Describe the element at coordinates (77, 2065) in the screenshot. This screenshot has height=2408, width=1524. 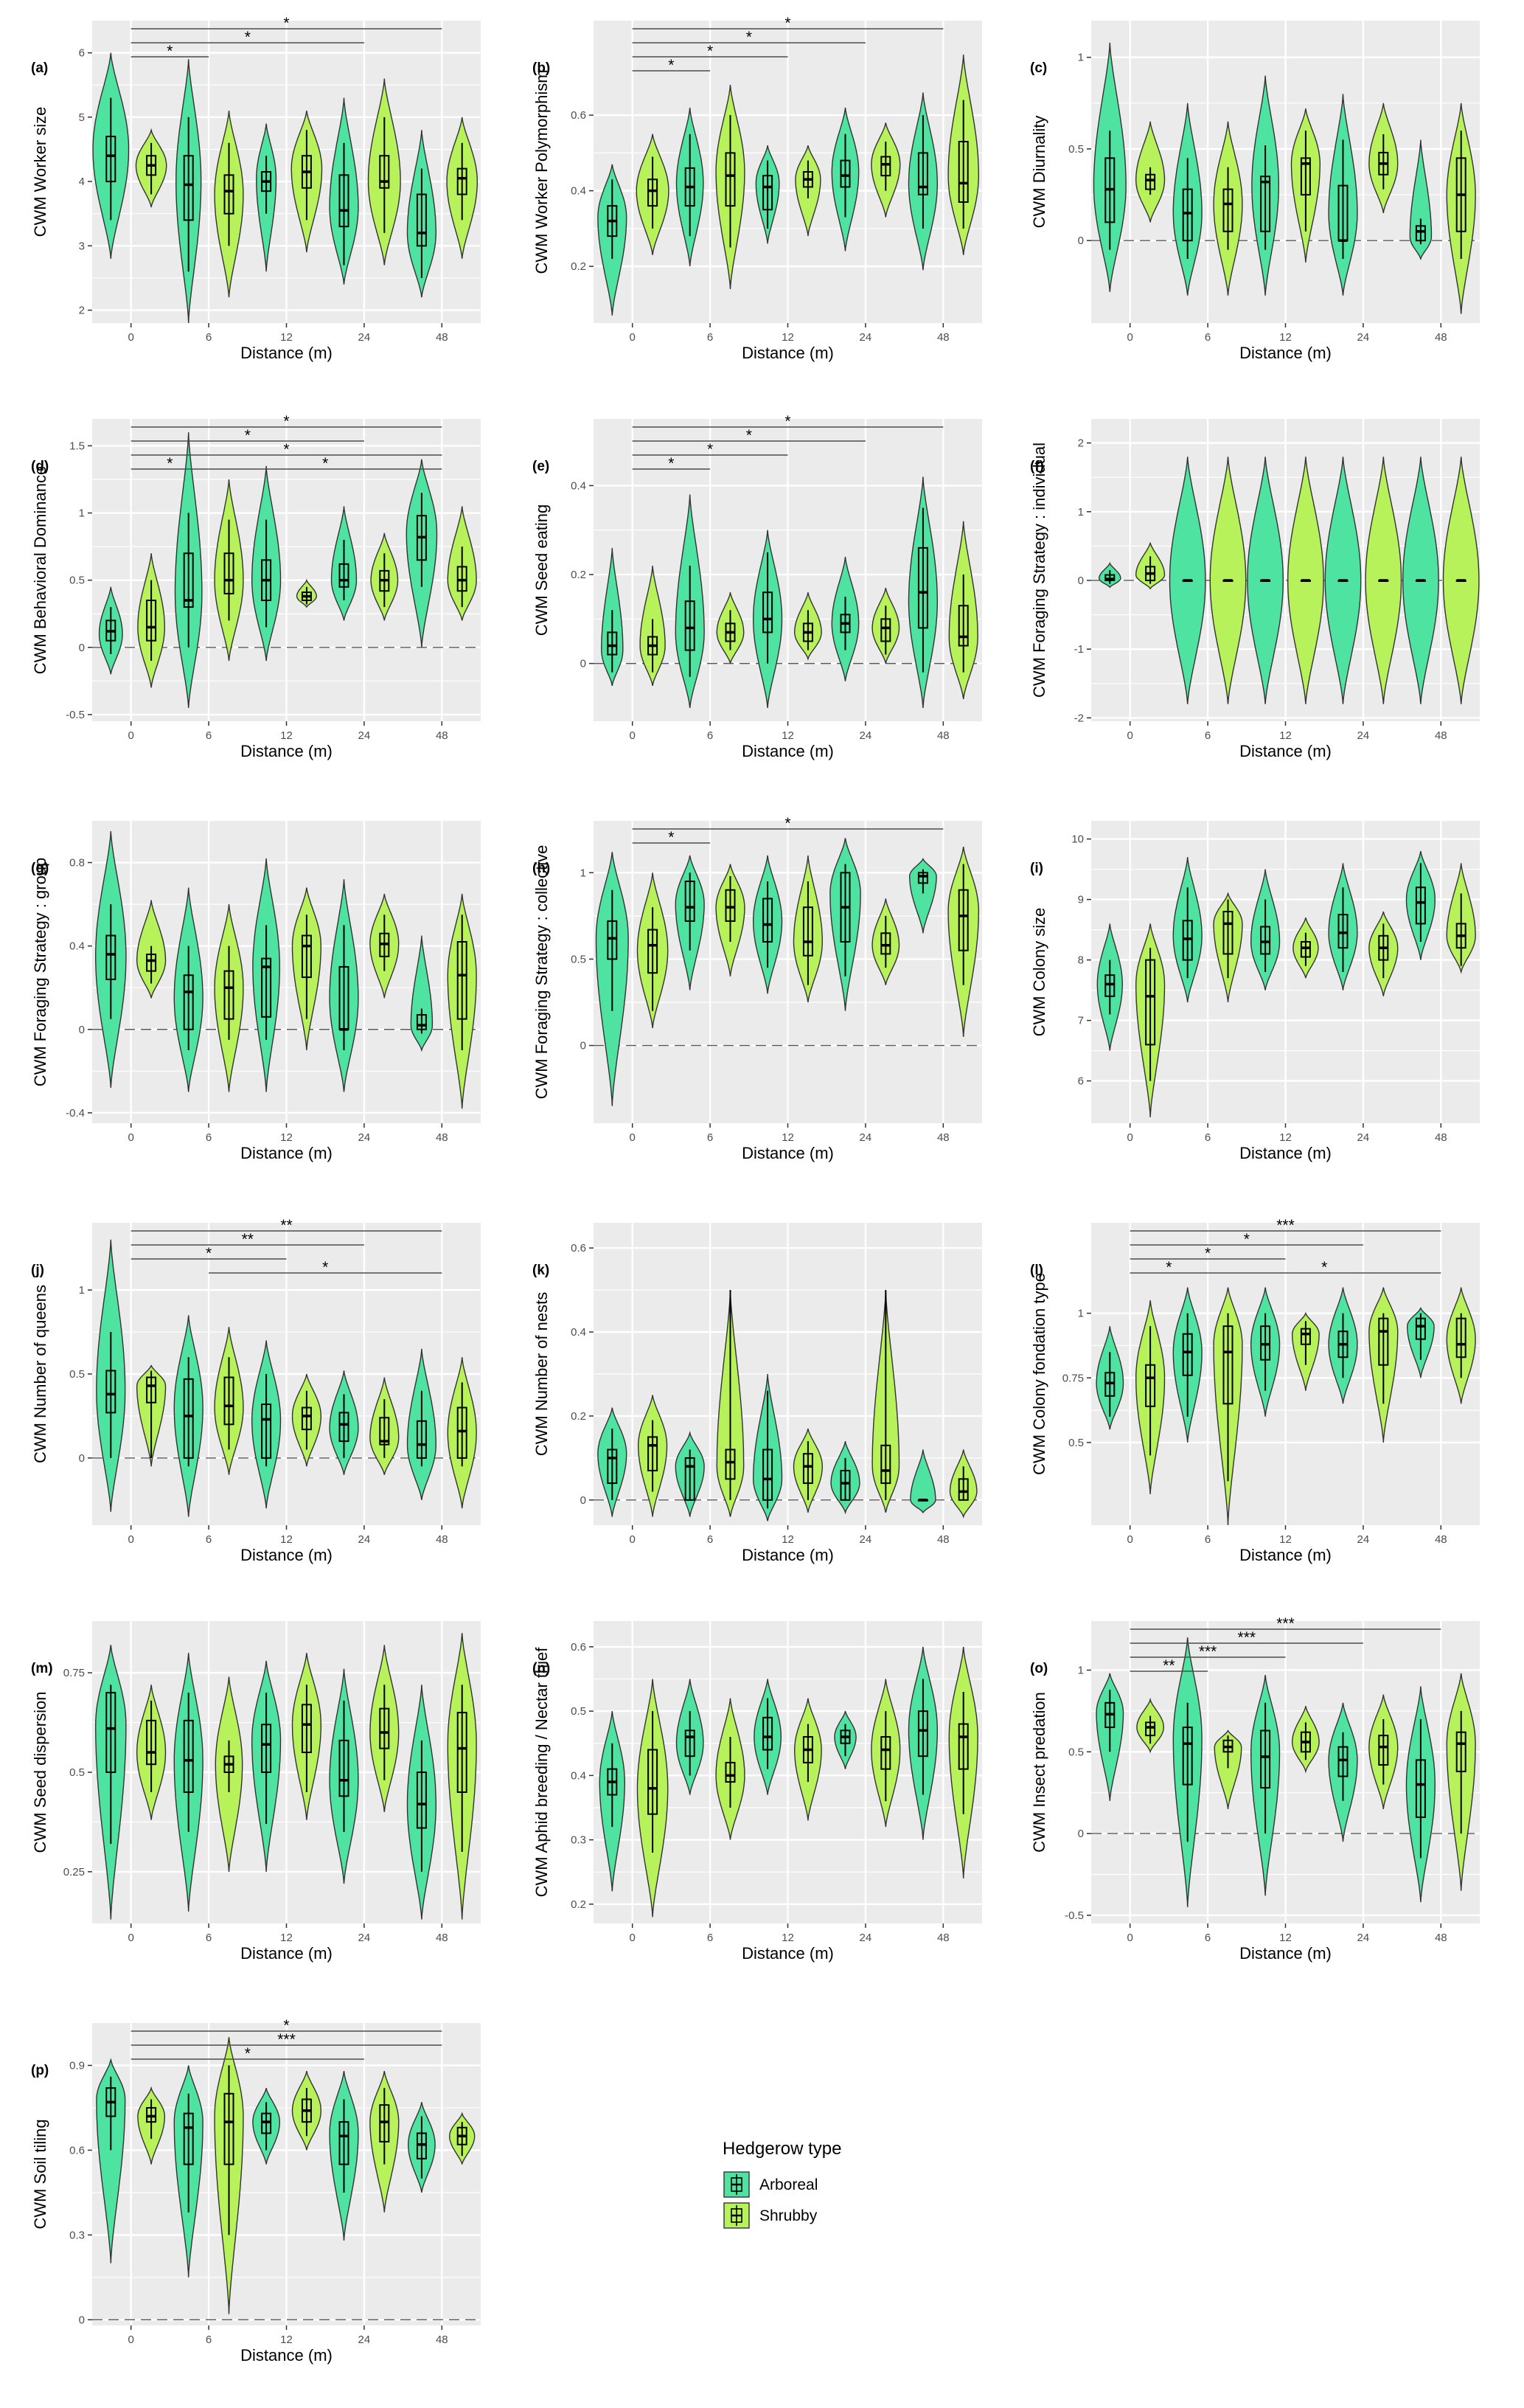
I see `y-tick-label: 0.9` at that location.